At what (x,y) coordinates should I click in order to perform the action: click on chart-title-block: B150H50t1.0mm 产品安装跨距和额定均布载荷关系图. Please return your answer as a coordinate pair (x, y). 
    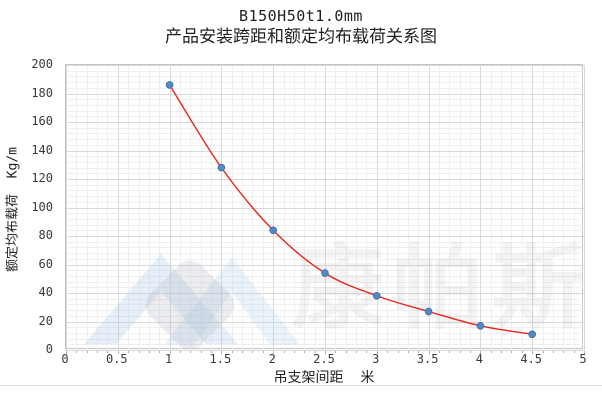
    Looking at the image, I should click on (301, 27).